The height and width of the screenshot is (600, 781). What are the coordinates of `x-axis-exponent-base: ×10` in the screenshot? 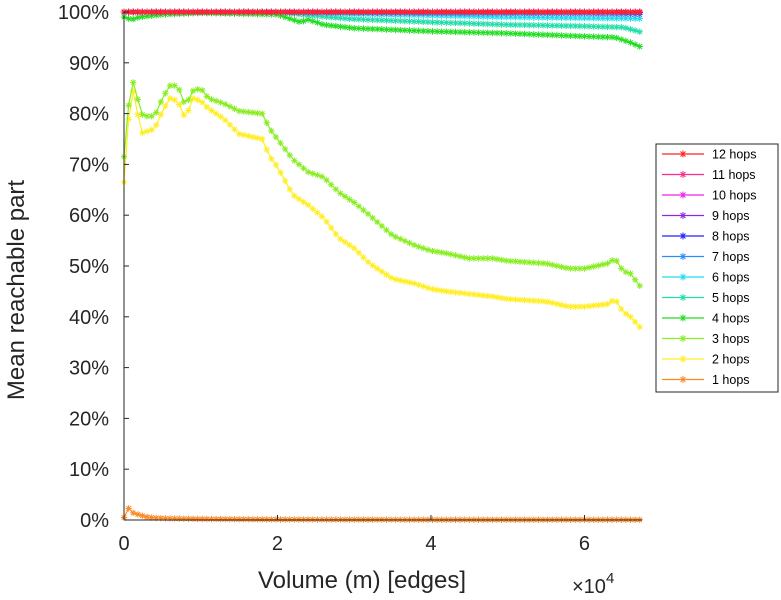 It's located at (589, 587).